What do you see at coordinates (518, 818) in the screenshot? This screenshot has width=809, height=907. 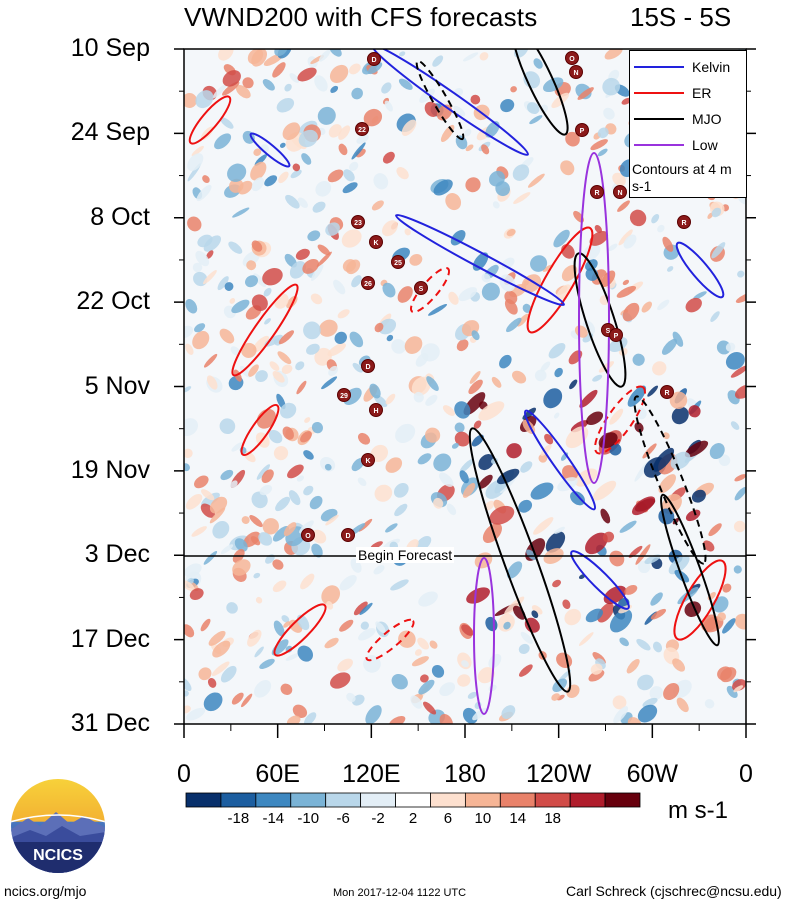 I see `colorbar-label: 14` at bounding box center [518, 818].